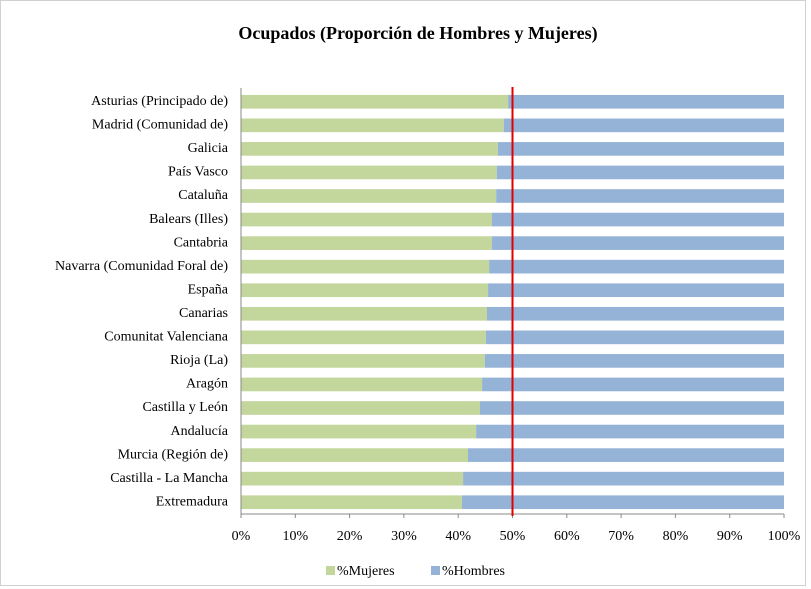 Image resolution: width=811 pixels, height=589 pixels. Describe the element at coordinates (676, 536) in the screenshot. I see `x-tick-label: 80%` at that location.